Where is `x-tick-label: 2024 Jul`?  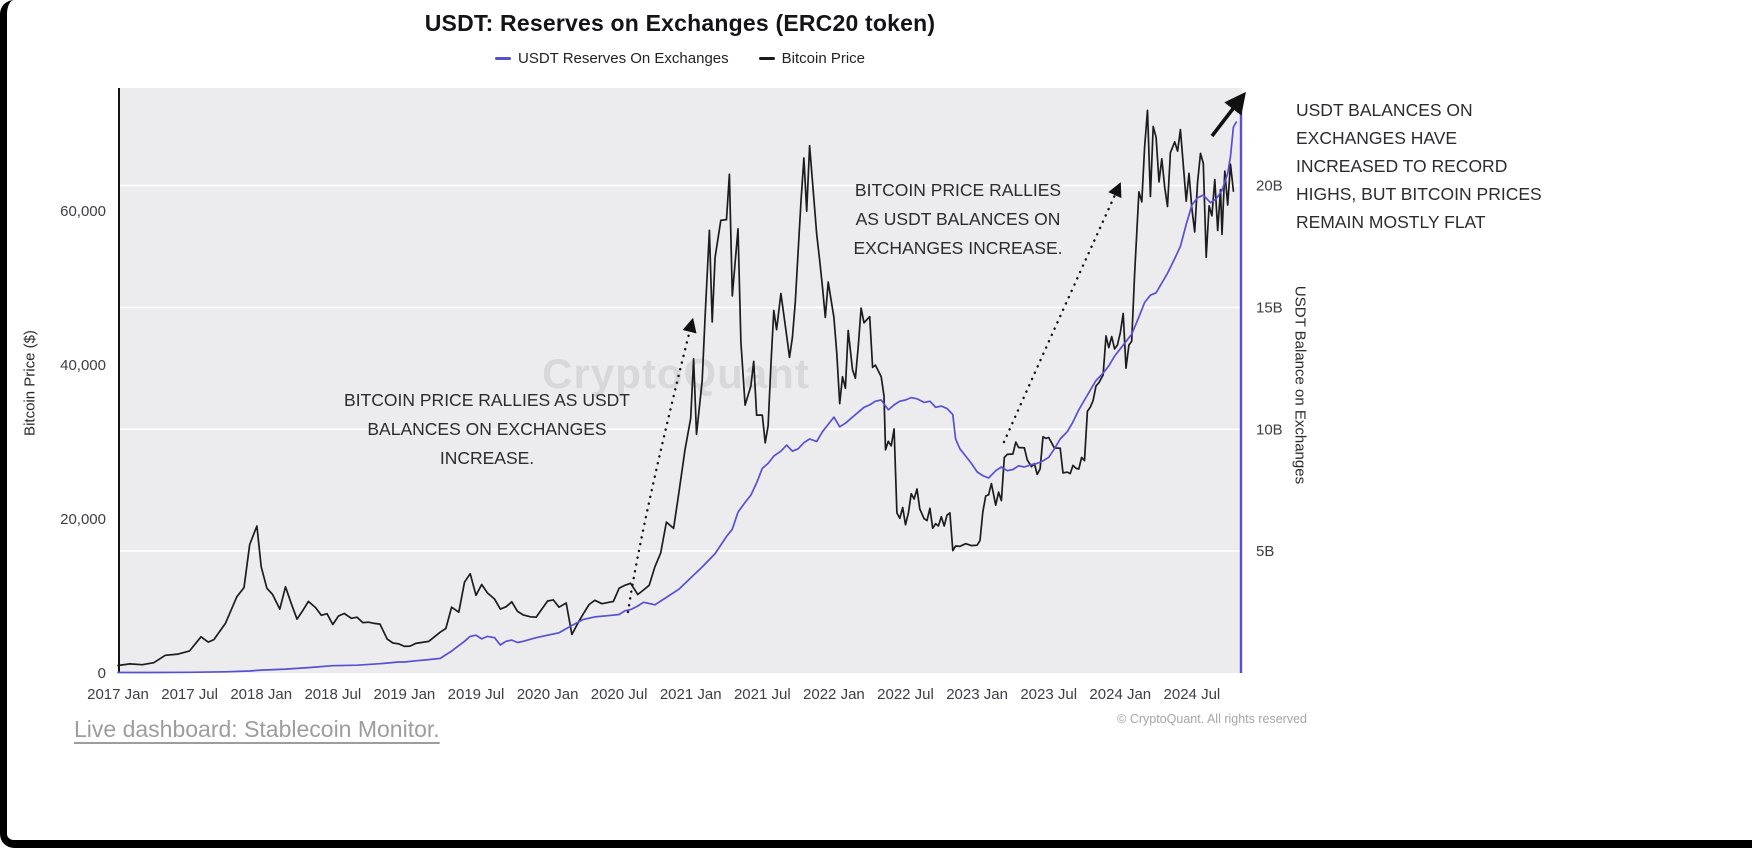 x-tick-label: 2024 Jul is located at coordinates (1192, 694).